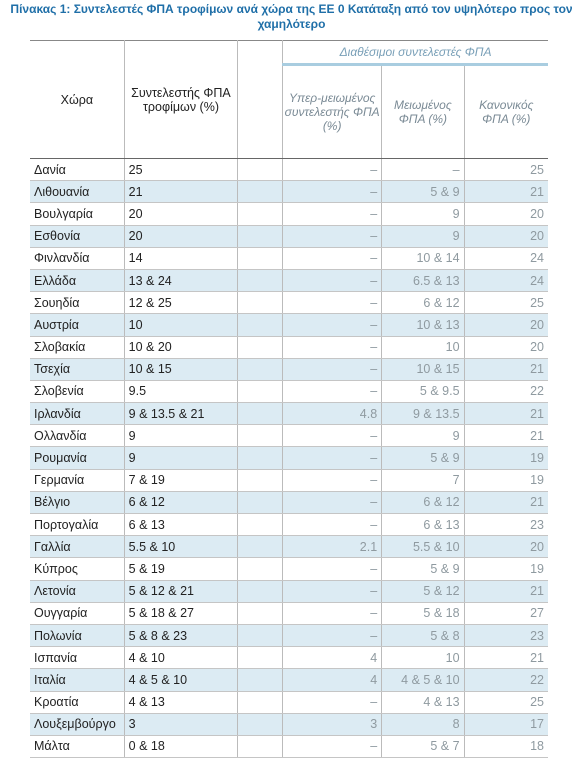 The image size is (583, 761). What do you see at coordinates (332, 414) in the screenshot?
I see `rate-cell: 4.8` at bounding box center [332, 414].